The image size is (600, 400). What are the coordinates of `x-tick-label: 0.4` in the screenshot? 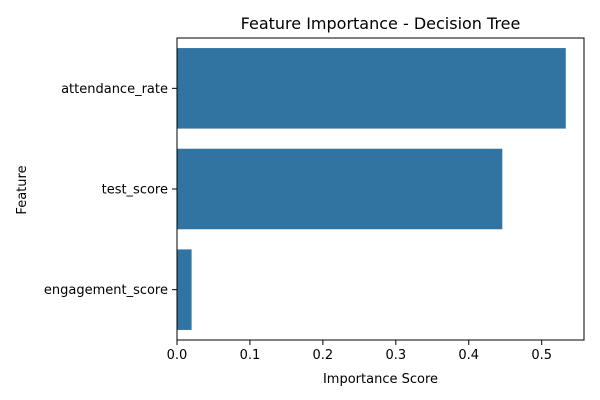 It's located at (468, 355).